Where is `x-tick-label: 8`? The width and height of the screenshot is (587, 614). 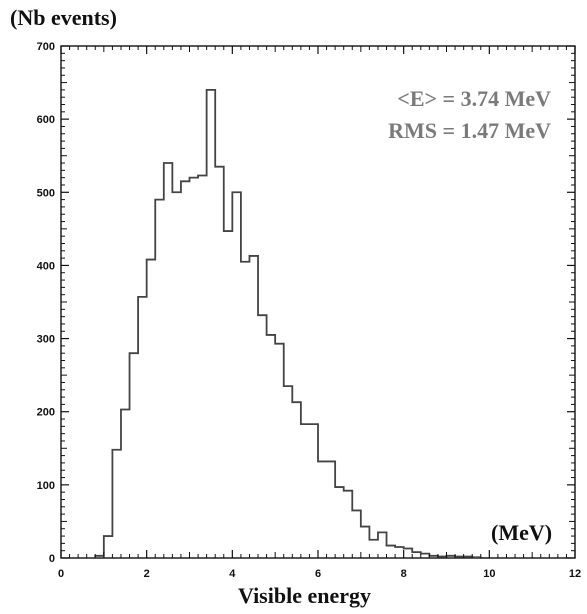 x-tick-label: 8 is located at coordinates (404, 574).